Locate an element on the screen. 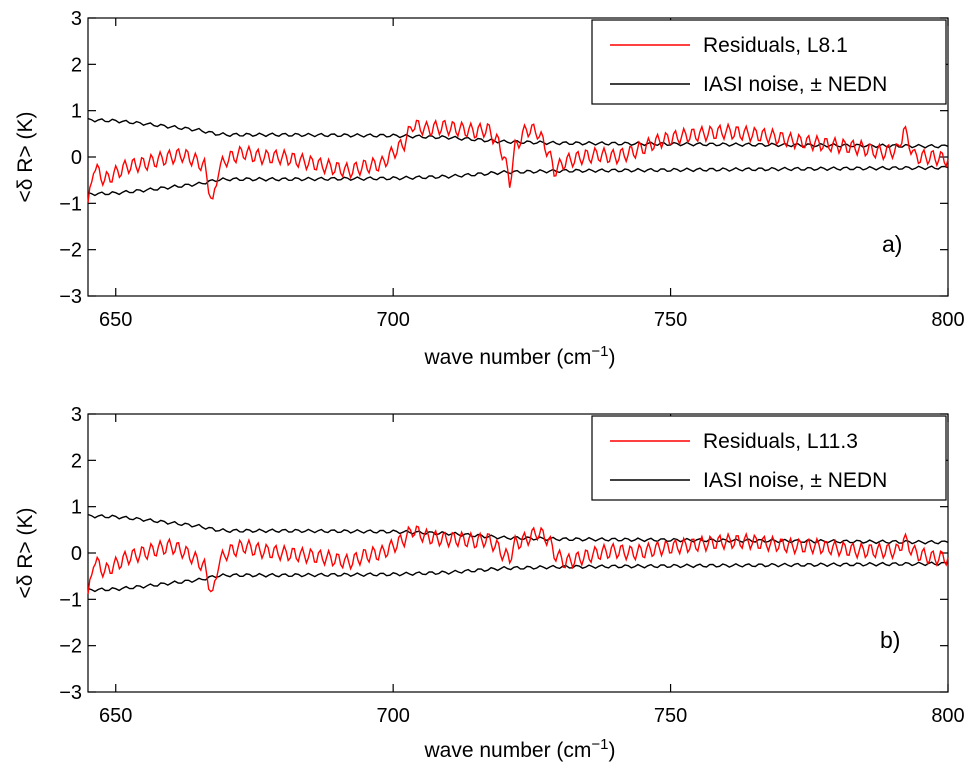 The width and height of the screenshot is (973, 766). legend: Residuals, L8.1 IASI noise, ± NEDN is located at coordinates (769, 62).